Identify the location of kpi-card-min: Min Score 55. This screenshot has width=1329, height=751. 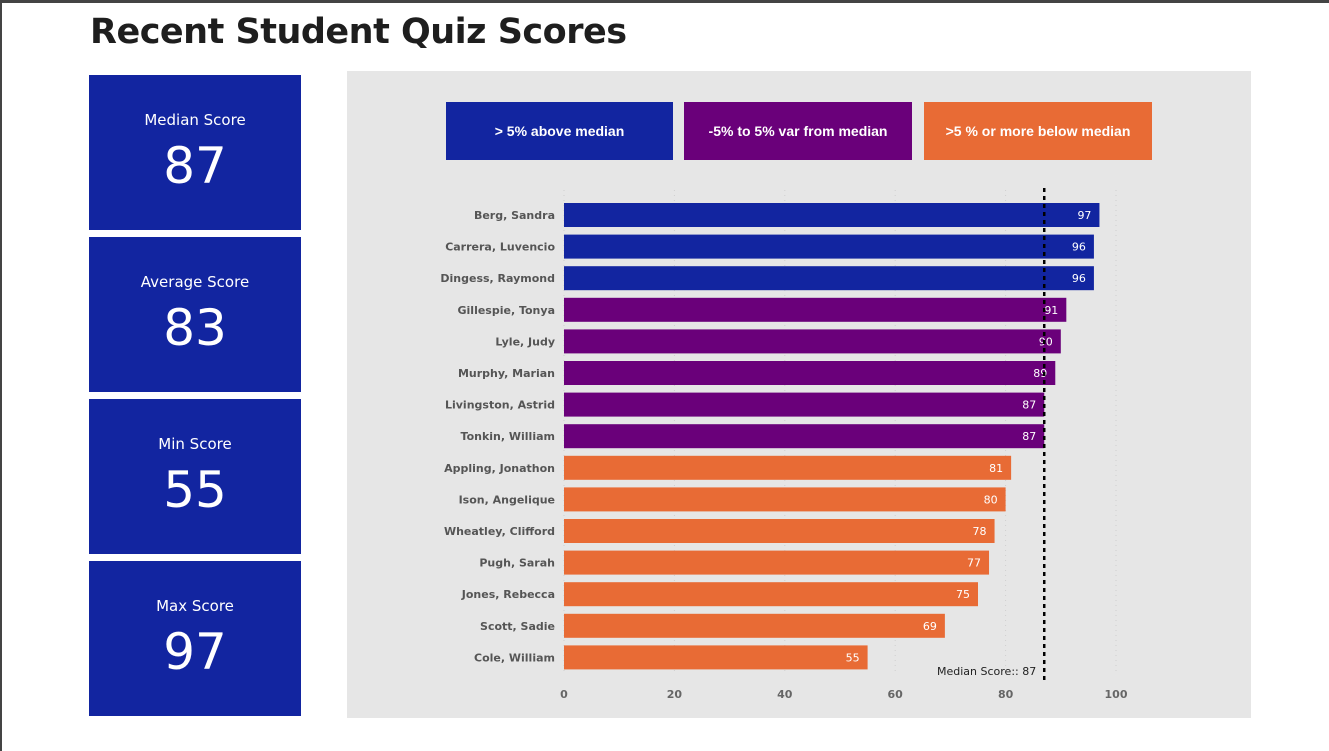
(195, 476).